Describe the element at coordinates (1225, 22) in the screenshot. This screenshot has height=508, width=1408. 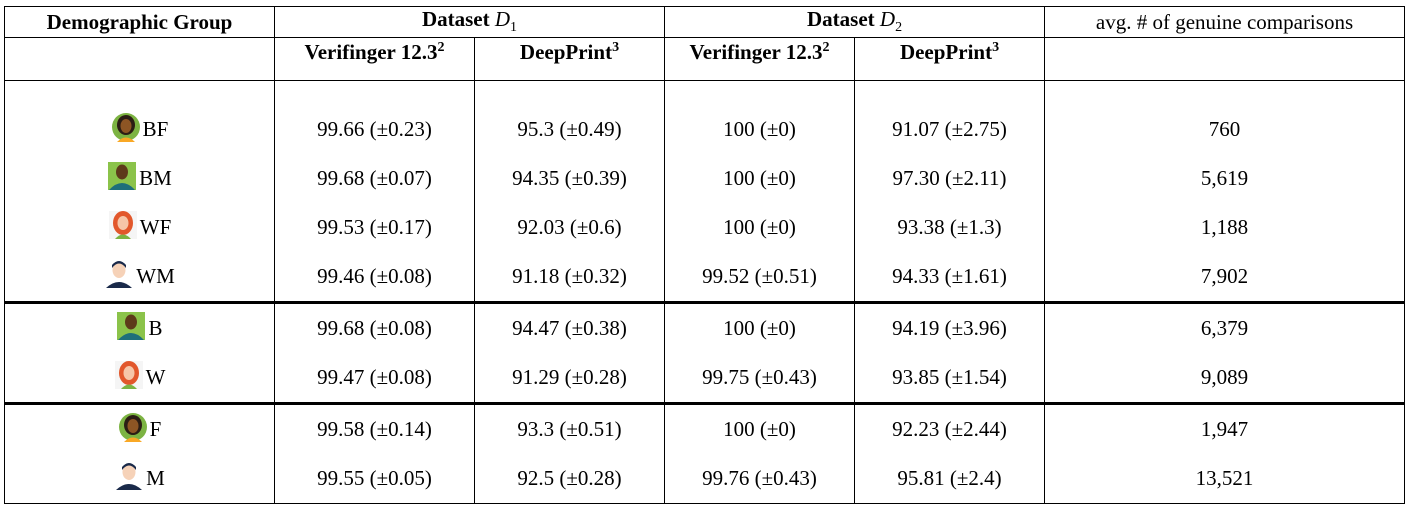
I see `header-cell: avg. # of genuine comparisons` at that location.